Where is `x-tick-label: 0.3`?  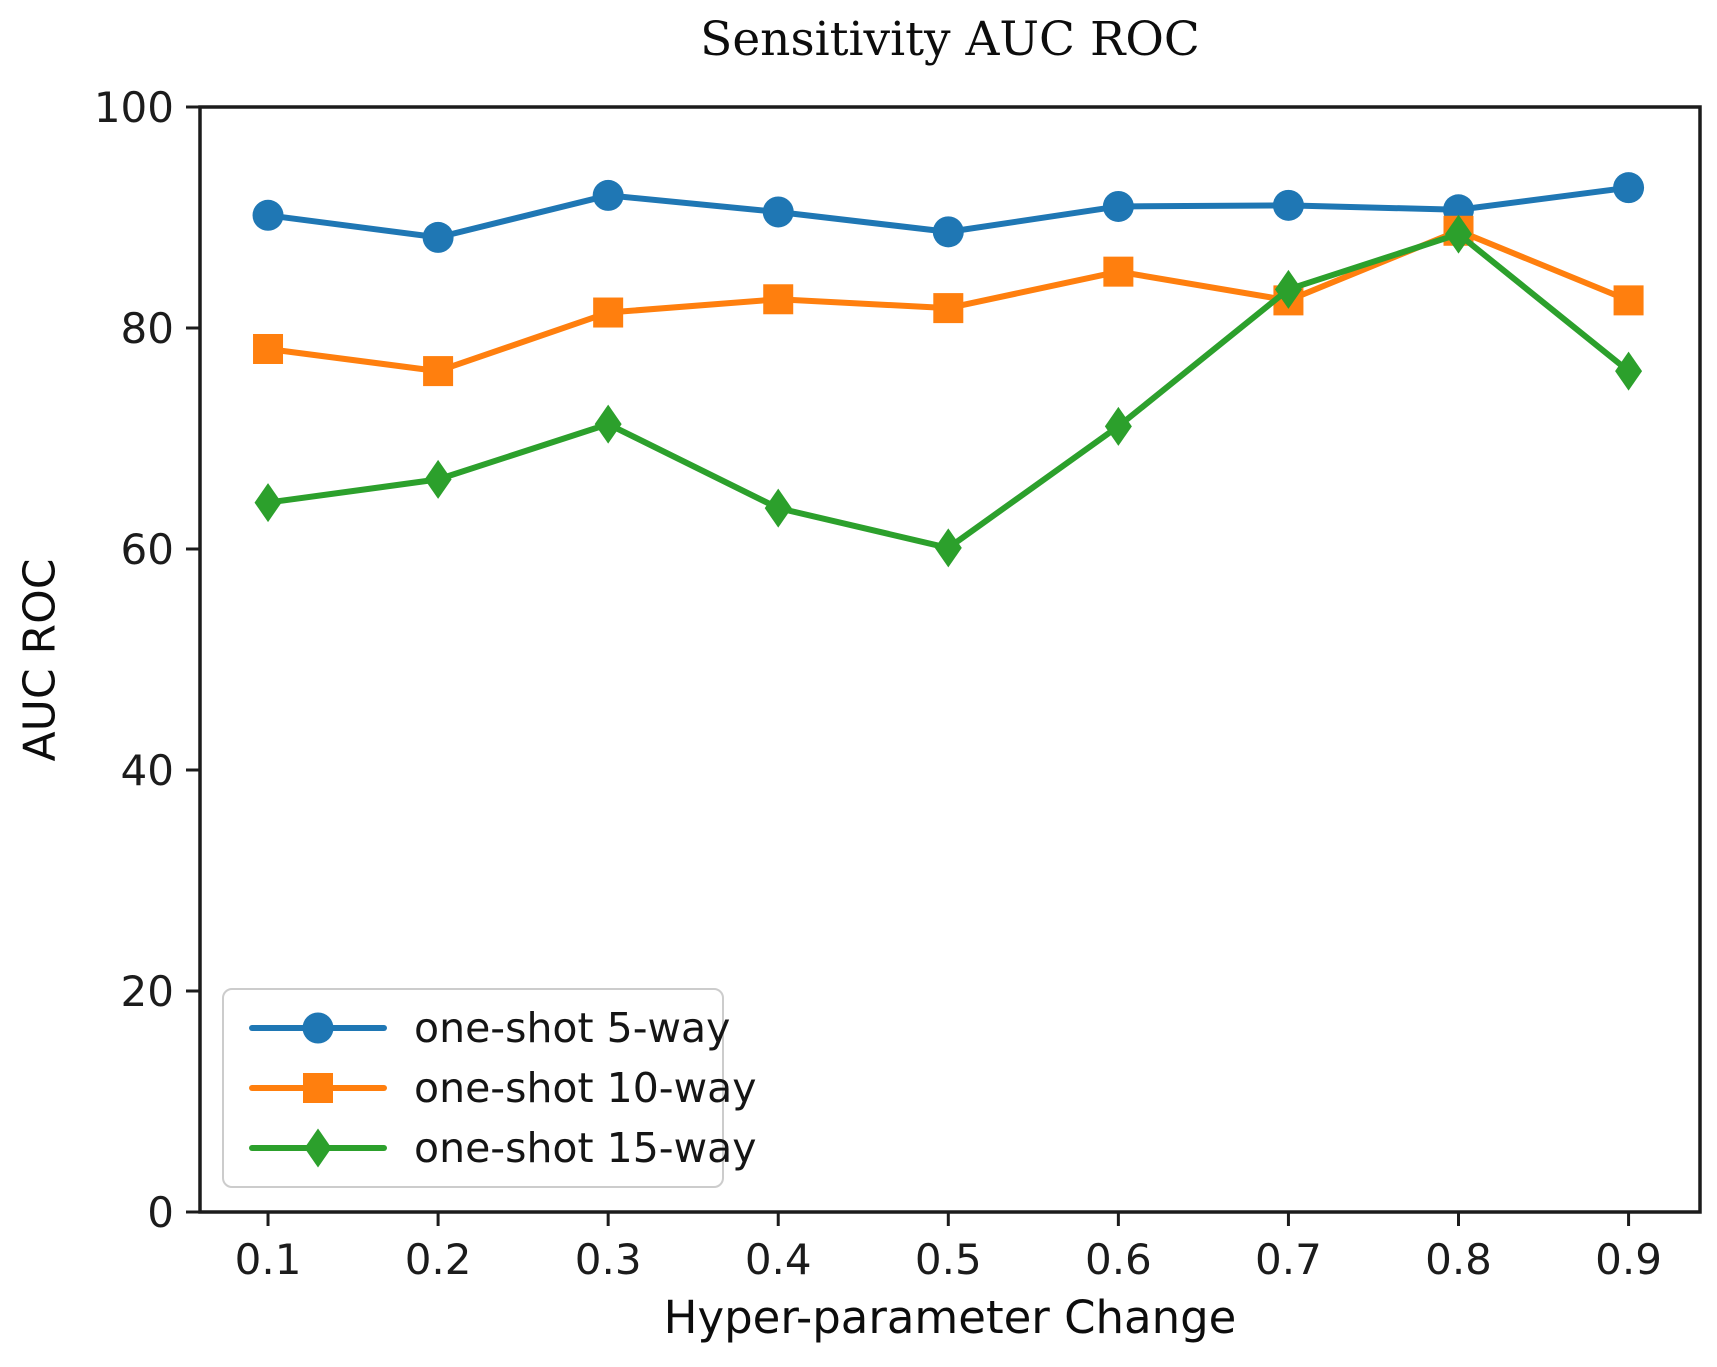 x-tick-label: 0.3 is located at coordinates (608, 1259).